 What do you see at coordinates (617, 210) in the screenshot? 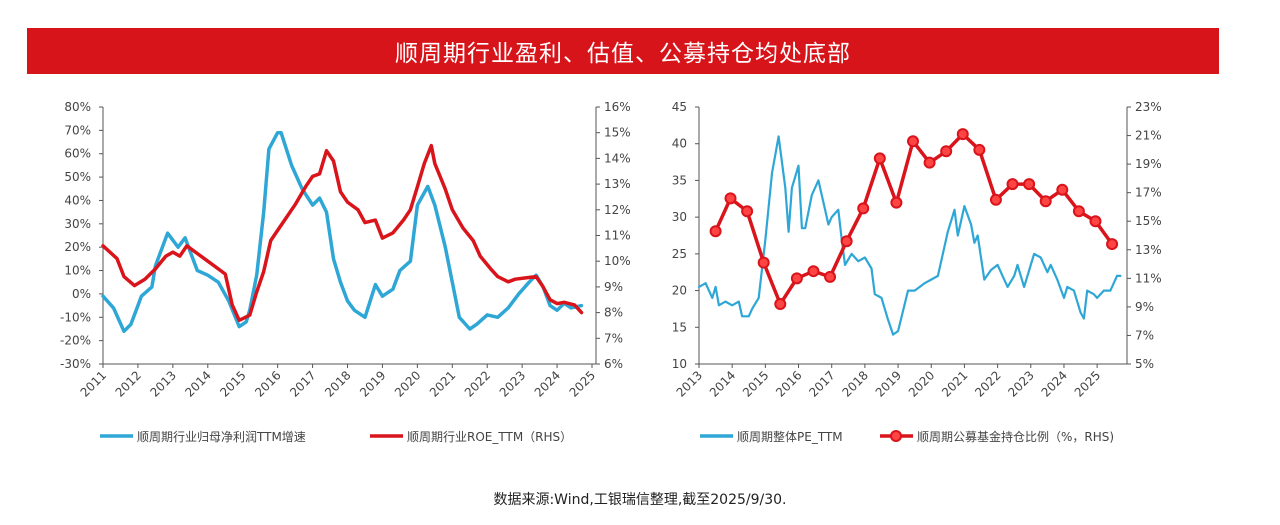
I see `right-y-tick-label: 12%` at bounding box center [617, 210].